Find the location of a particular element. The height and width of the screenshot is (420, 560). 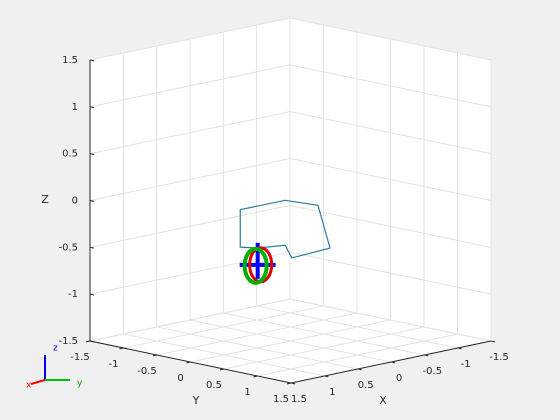

x-tick-label: -1 is located at coordinates (466, 364).